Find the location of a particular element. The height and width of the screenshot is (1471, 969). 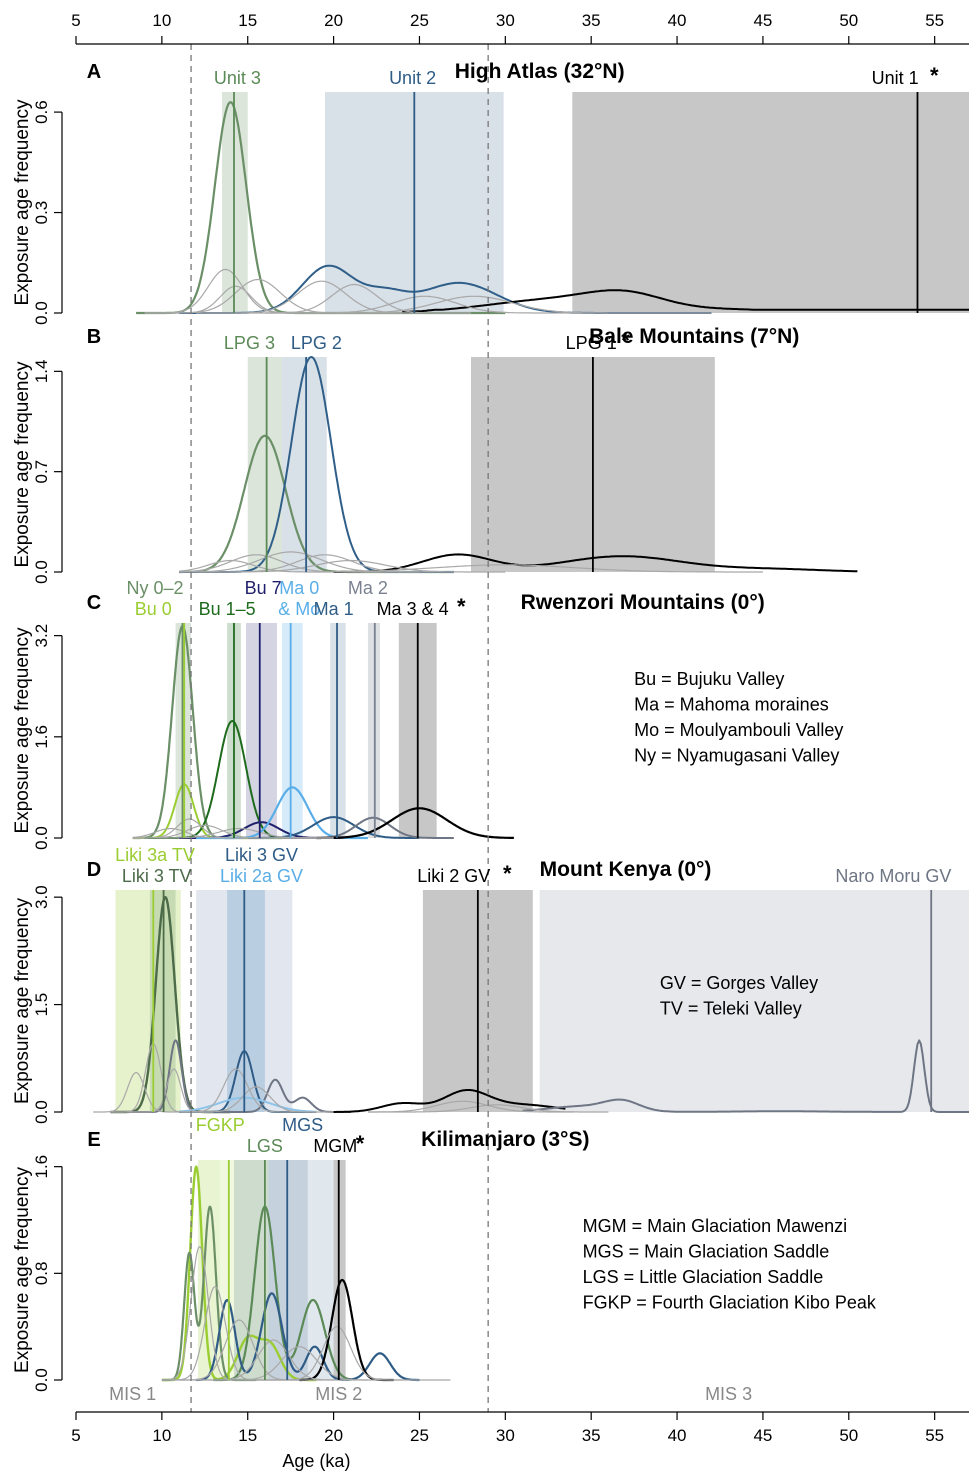

unit-label: Liki 3a TV is located at coordinates (155, 855).